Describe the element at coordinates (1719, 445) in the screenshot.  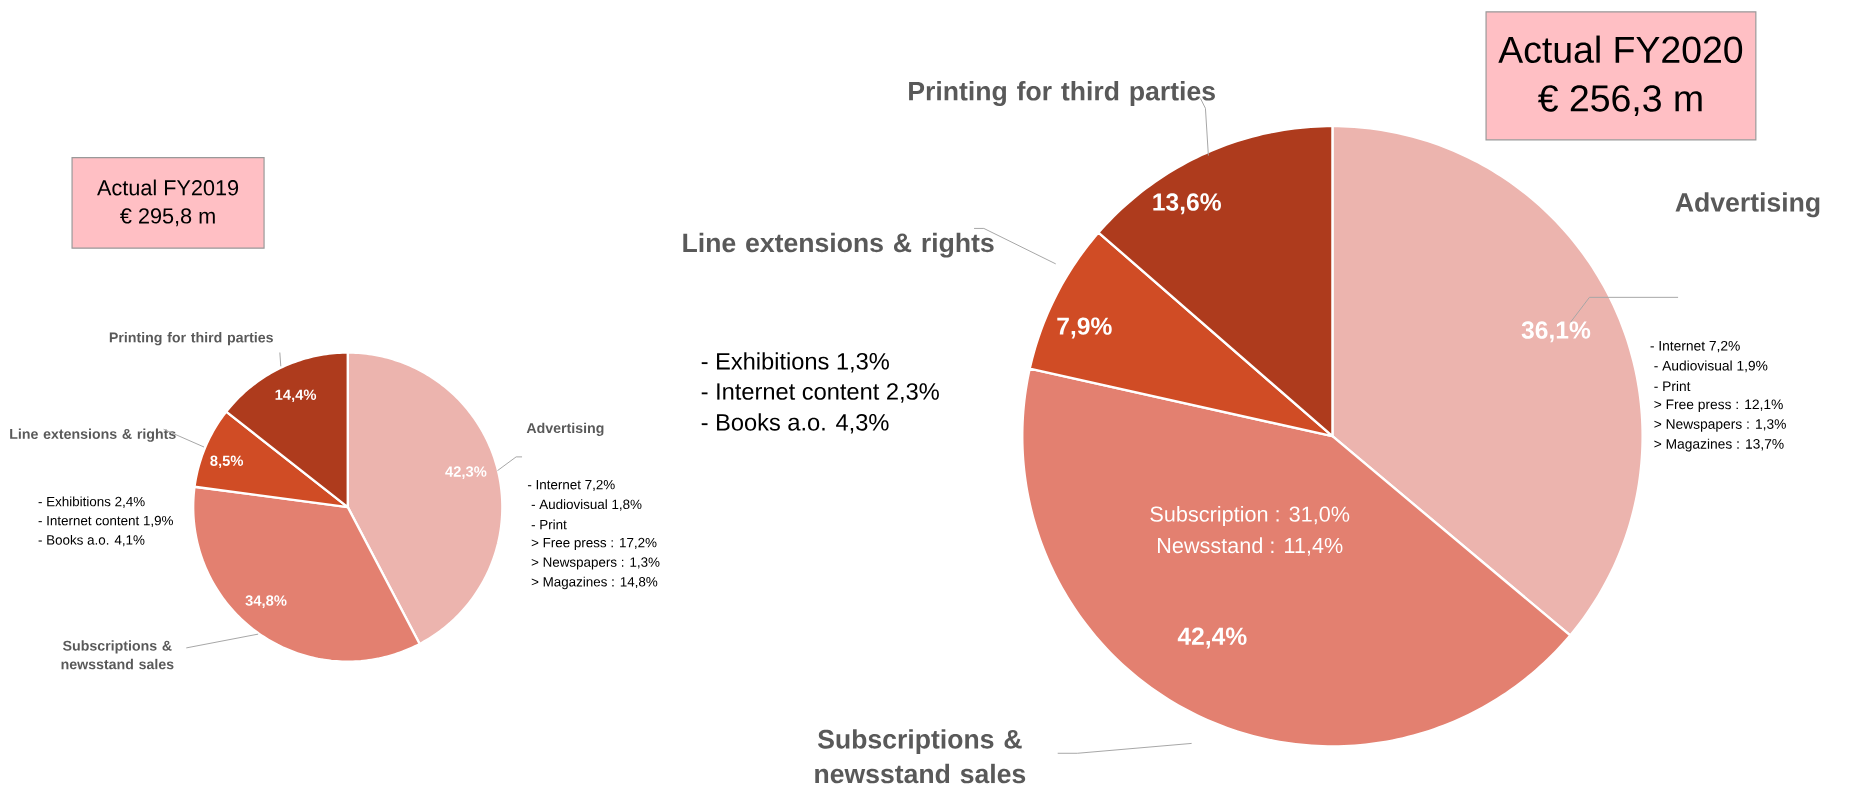
I see `text: > Magazines : 13,7%` at that location.